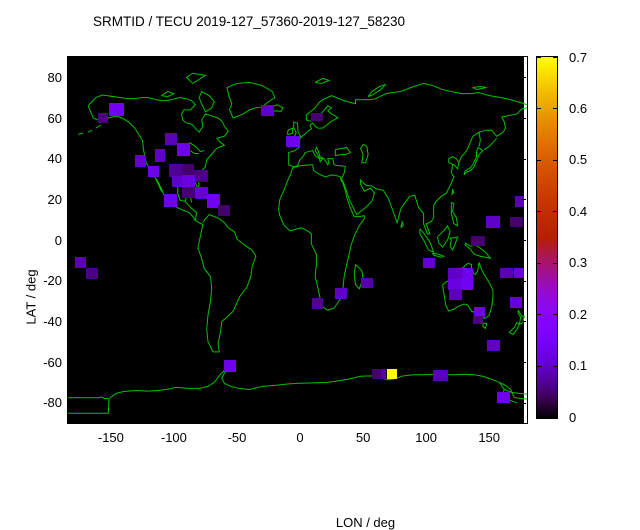 The width and height of the screenshot is (640, 530). I want to click on y-tick-label: -20, so click(52, 281).